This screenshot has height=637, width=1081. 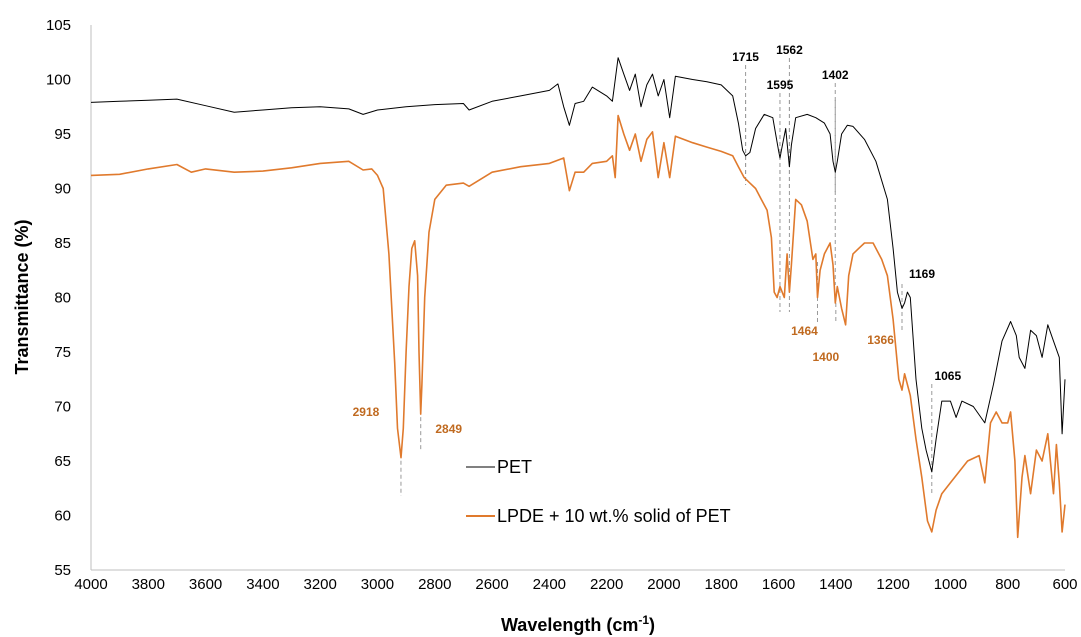 What do you see at coordinates (880, 340) in the screenshot?
I see `peak-label: 1366` at bounding box center [880, 340].